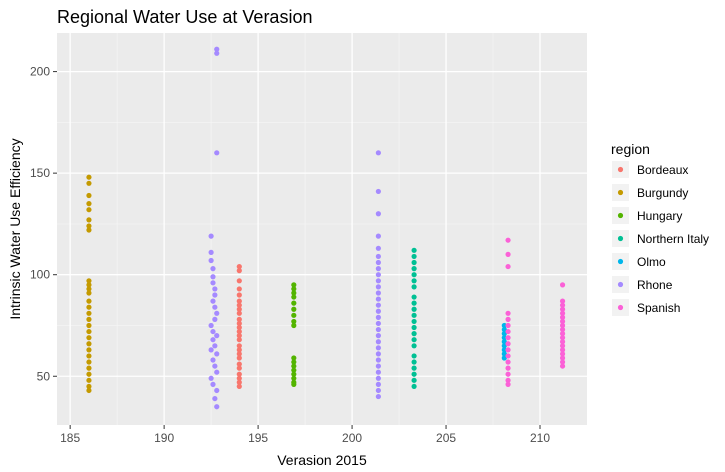 The height and width of the screenshot is (472, 725). I want to click on y-tick-label: 150, so click(40, 173).